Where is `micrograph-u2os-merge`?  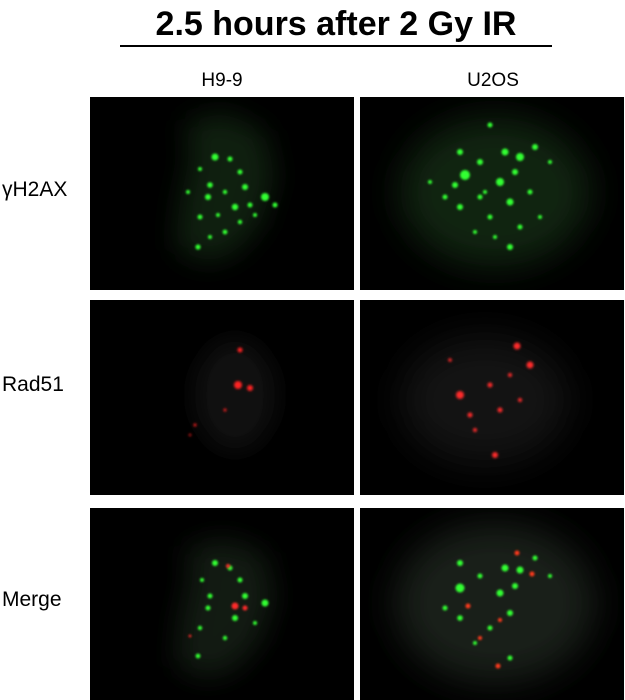
micrograph-u2os-merge is located at coordinates (492, 604).